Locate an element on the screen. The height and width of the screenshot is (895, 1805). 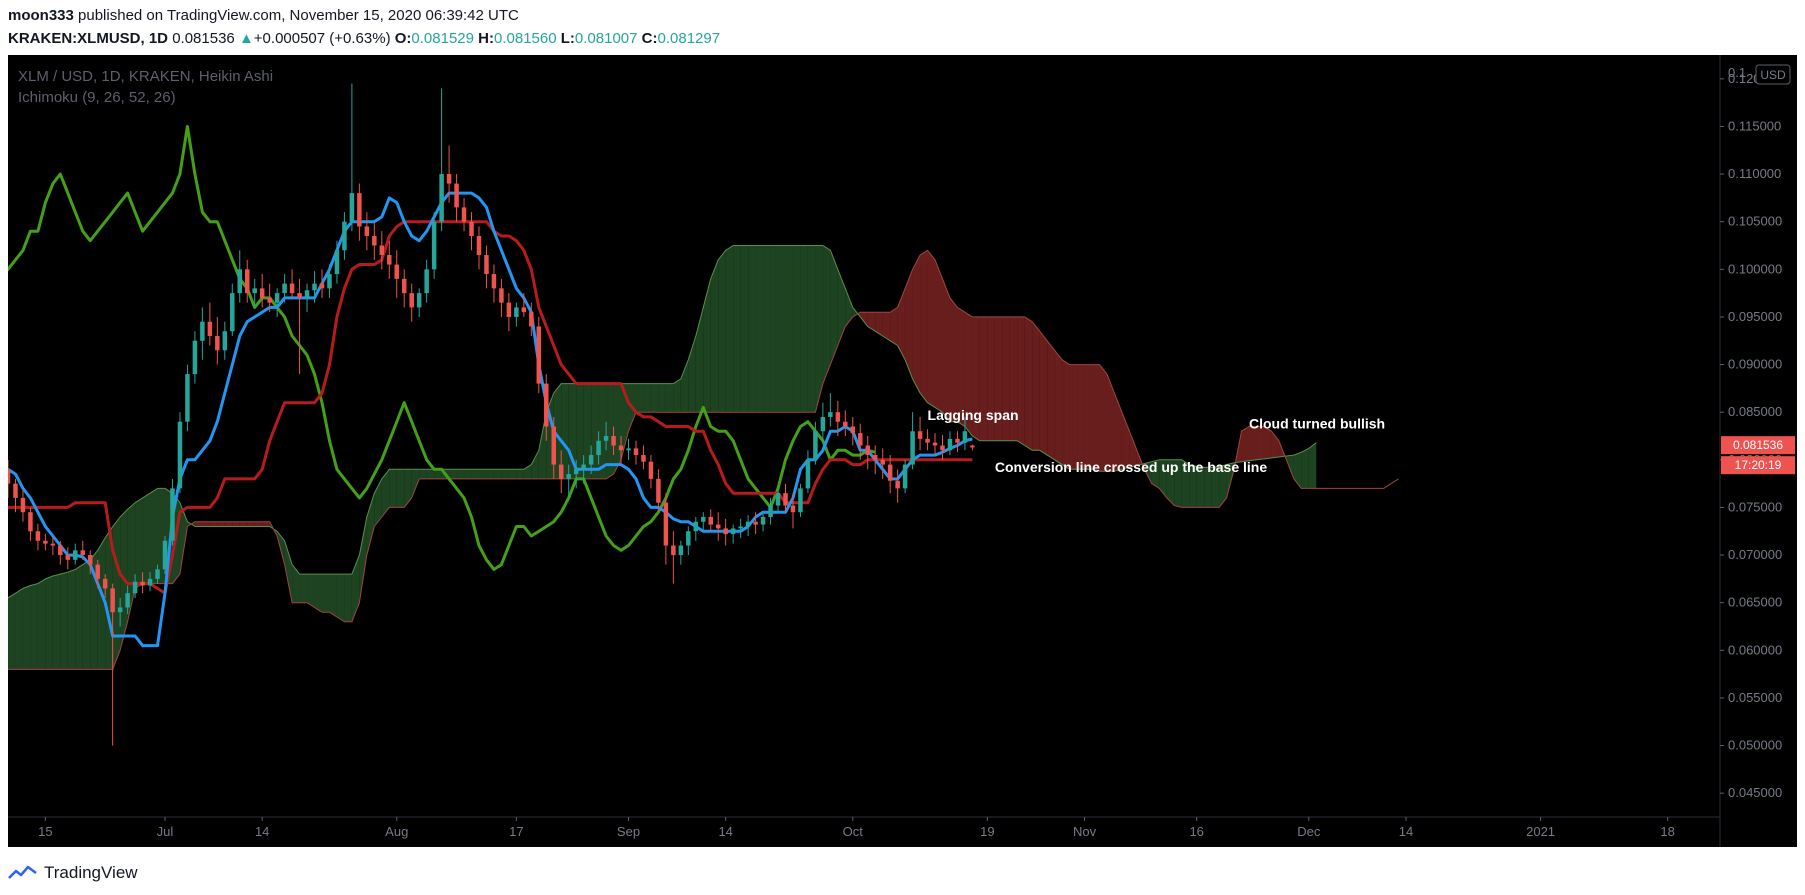
low-value: 0.081007 is located at coordinates (606, 38).